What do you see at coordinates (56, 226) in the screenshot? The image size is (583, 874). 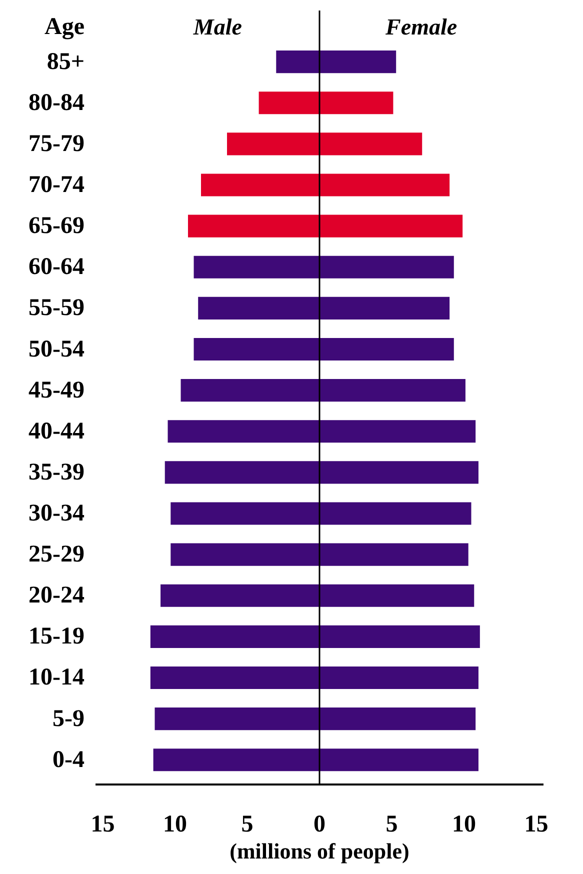 I see `y-tick-label: 65-69` at bounding box center [56, 226].